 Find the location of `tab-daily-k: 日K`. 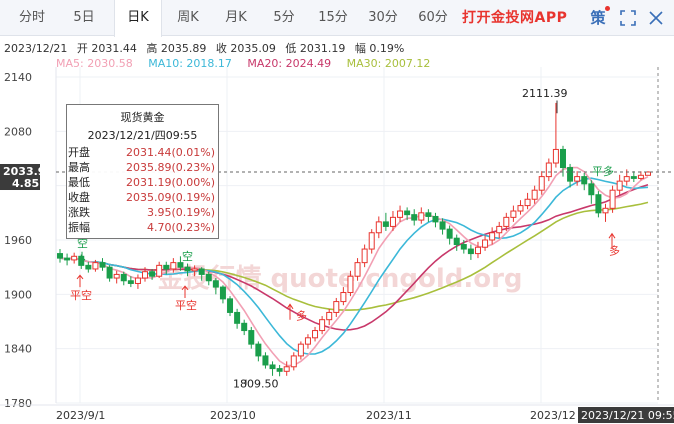

tab-daily-k: 日K is located at coordinates (138, 18).